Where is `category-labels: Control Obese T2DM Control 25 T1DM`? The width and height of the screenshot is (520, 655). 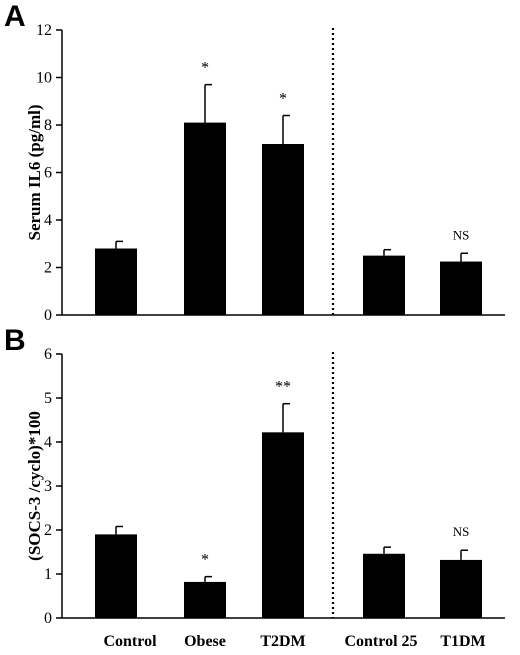
category-labels: Control Obese T2DM Control 25 T1DM is located at coordinates (294, 641).